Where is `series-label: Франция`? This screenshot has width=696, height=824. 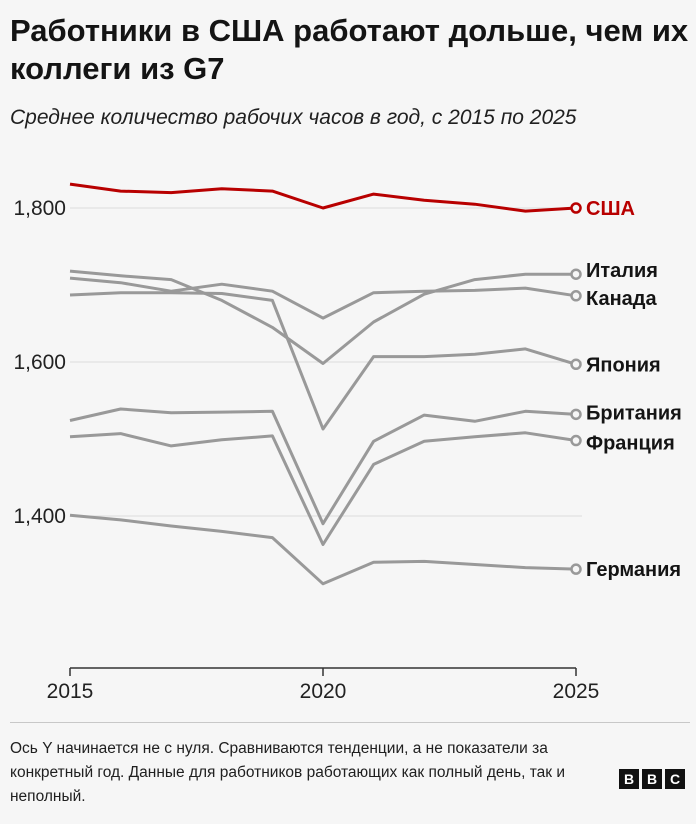
series-label: Франция is located at coordinates (630, 444).